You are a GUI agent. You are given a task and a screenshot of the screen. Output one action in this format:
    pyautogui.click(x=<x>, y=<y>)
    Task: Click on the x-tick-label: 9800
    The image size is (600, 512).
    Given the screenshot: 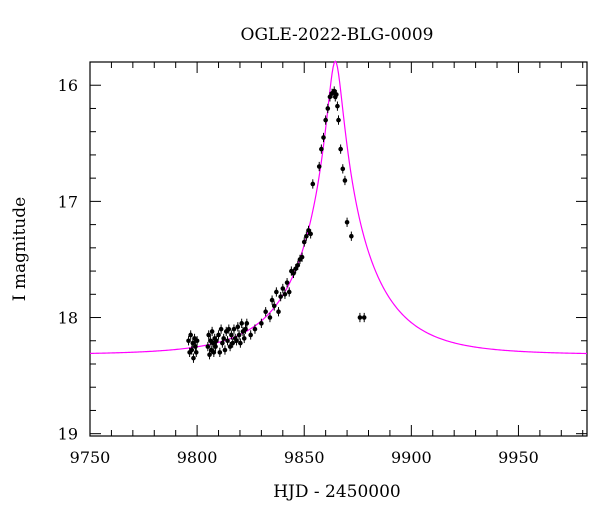 What is the action you would take?
    pyautogui.click(x=197, y=457)
    